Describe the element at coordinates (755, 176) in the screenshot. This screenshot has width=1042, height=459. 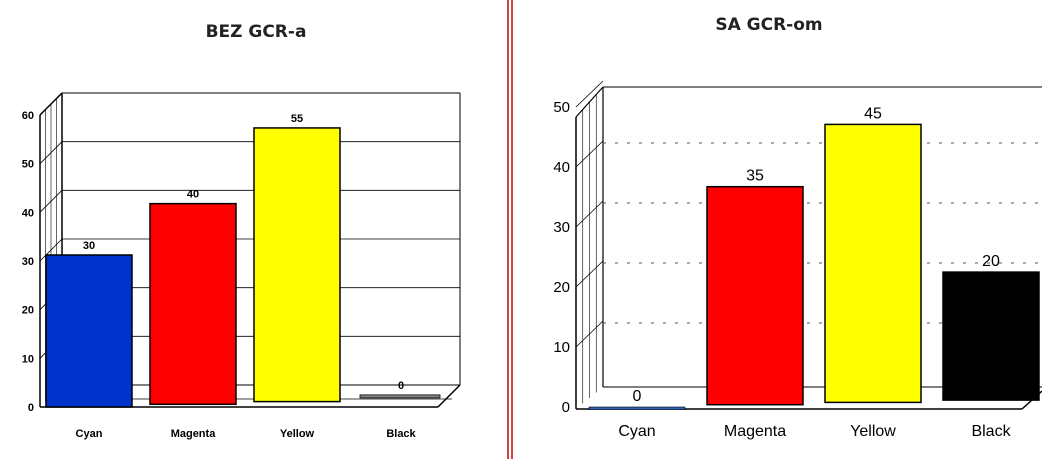
I see `value-label-magenta: 35` at that location.